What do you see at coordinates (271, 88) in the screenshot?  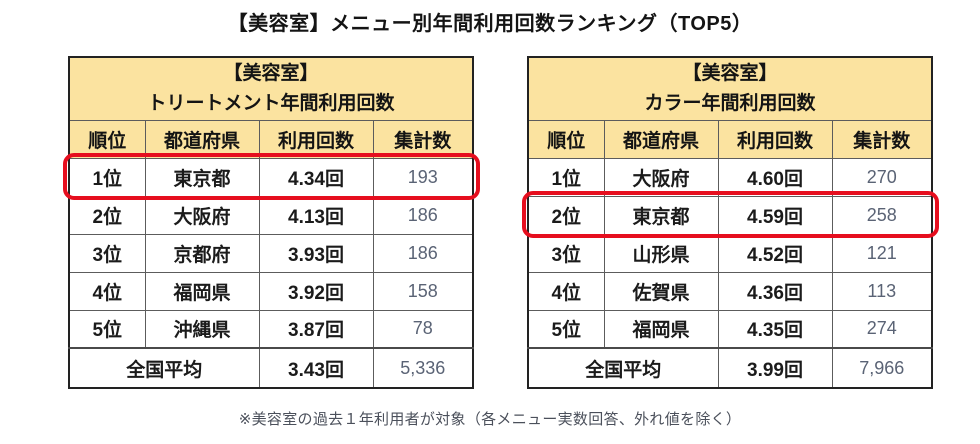 I see `treatment-table-title: 【美容室】 トリートメント年間利用回数` at bounding box center [271, 88].